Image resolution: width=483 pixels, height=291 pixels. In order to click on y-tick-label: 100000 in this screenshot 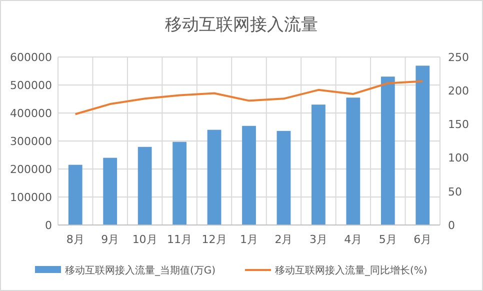, I will do `click(31, 197)`.